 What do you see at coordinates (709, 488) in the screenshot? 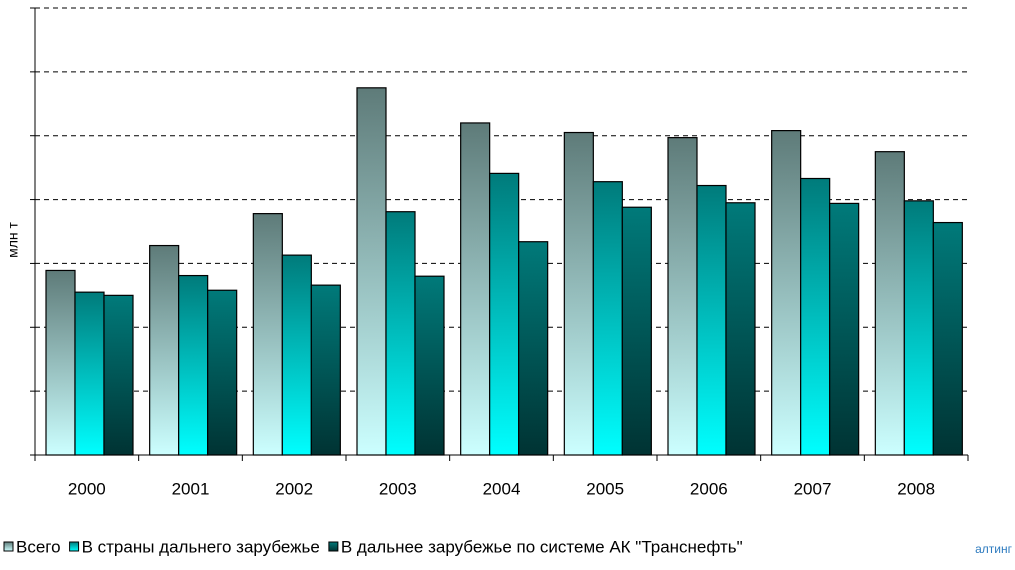
I see `x-tick-label: 2006` at bounding box center [709, 488].